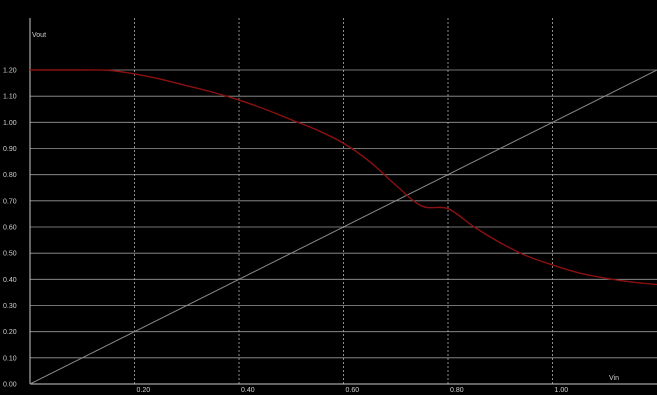 This screenshot has height=395, width=657. I want to click on x-tick-label: 0.20, so click(144, 390).